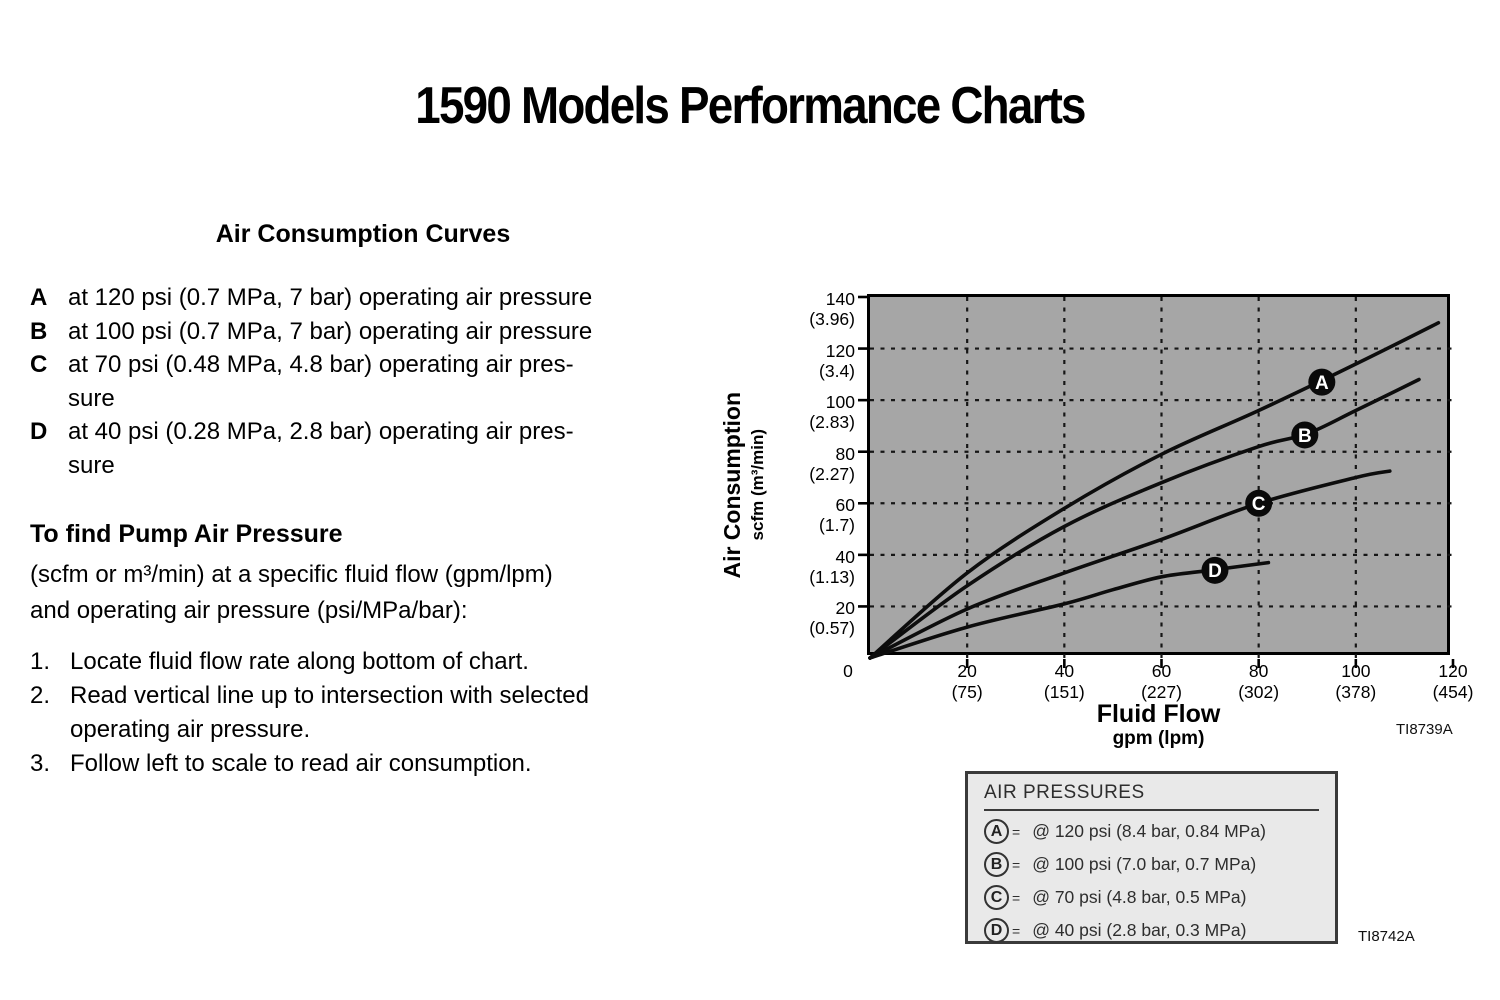 The height and width of the screenshot is (1000, 1500). What do you see at coordinates (1139, 930) in the screenshot?
I see `legend-text-d: @ 40 psi (2.8 bar, 0.3 MPa)` at bounding box center [1139, 930].